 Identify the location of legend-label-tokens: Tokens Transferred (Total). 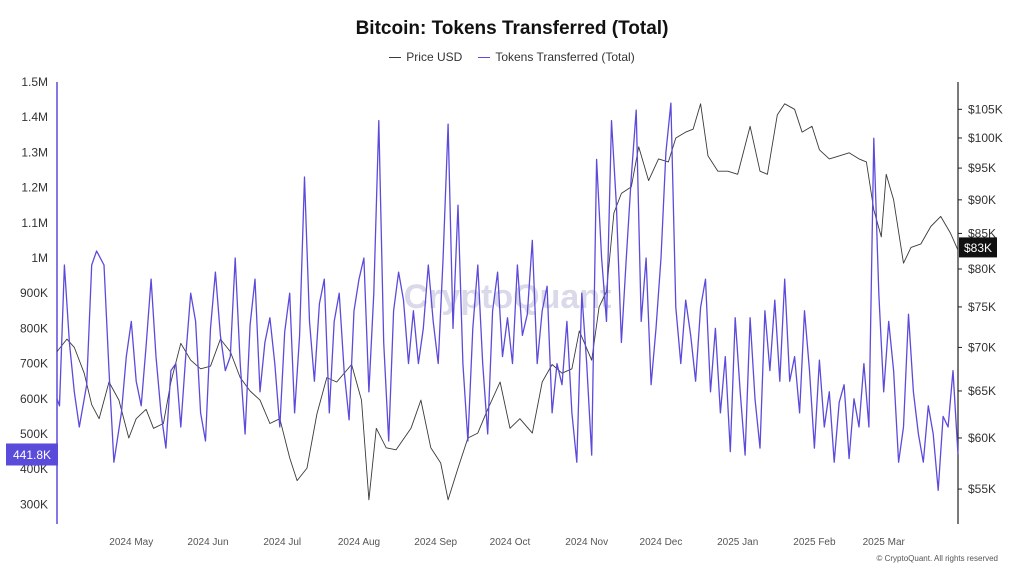
(565, 57).